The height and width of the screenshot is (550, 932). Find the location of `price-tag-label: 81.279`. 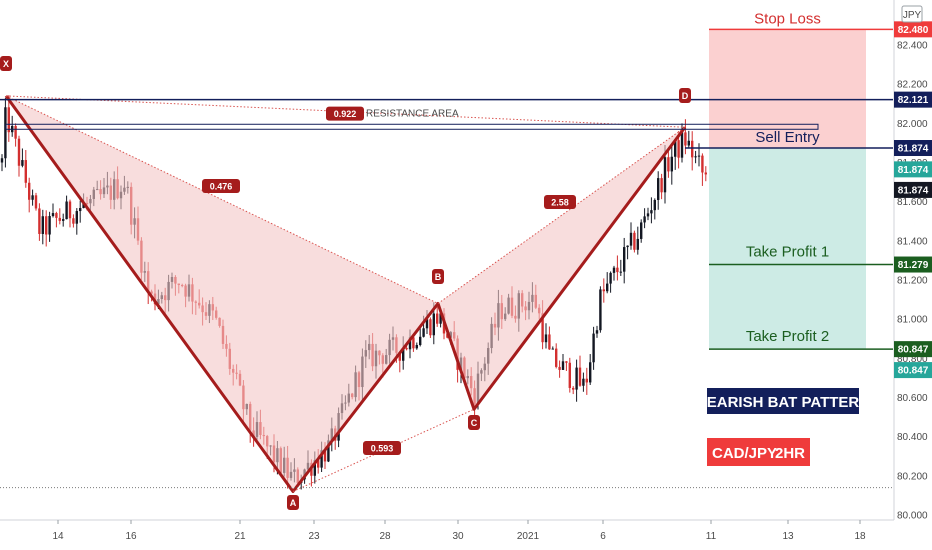

price-tag-label: 81.279 is located at coordinates (913, 265).